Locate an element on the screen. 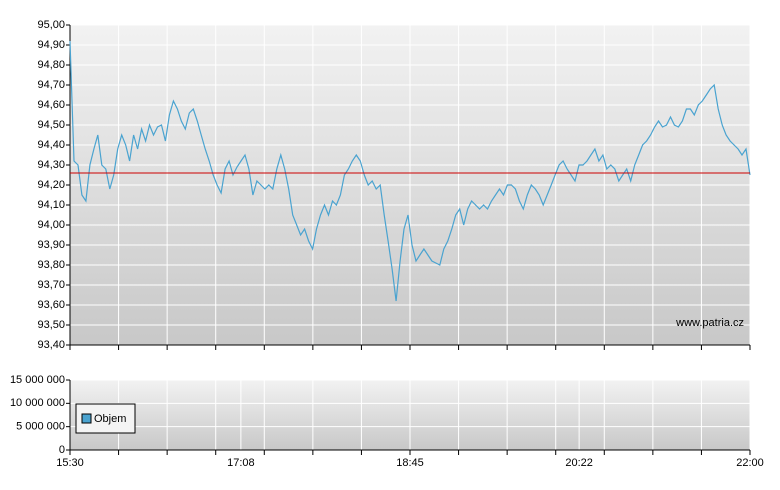 This screenshot has width=780, height=490. y-tick-label: 94,00 is located at coordinates (51, 225).